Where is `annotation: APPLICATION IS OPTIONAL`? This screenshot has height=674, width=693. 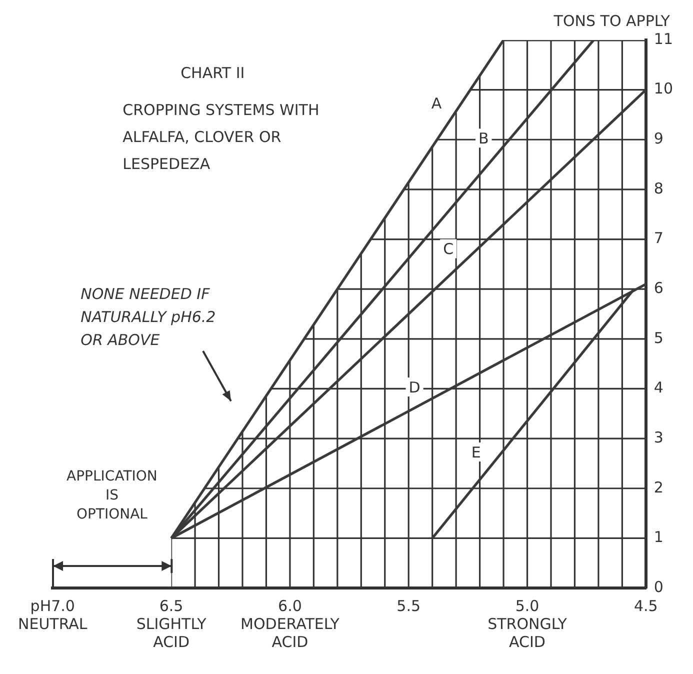
annotation: APPLICATION IS OPTIONAL is located at coordinates (112, 495).